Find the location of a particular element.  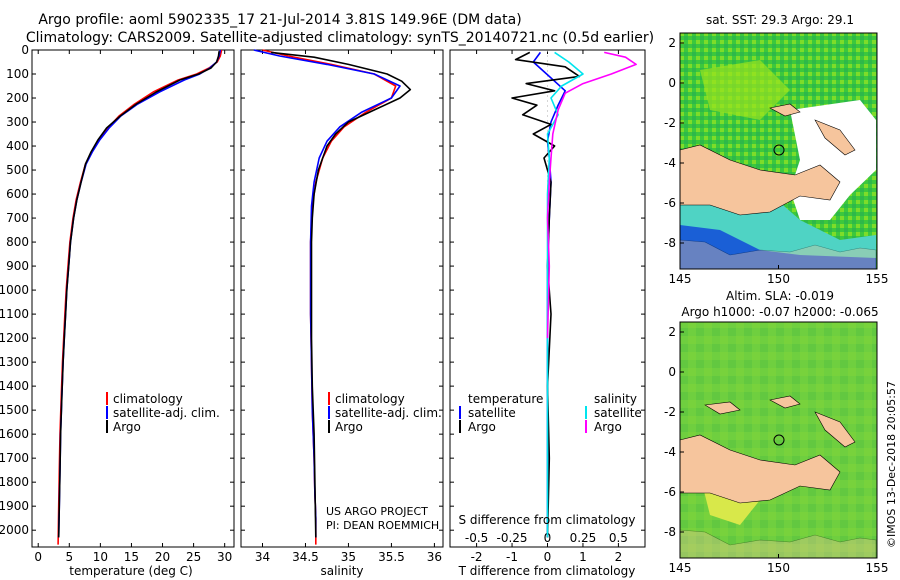

map-lon-label: 145 is located at coordinates (680, 568).